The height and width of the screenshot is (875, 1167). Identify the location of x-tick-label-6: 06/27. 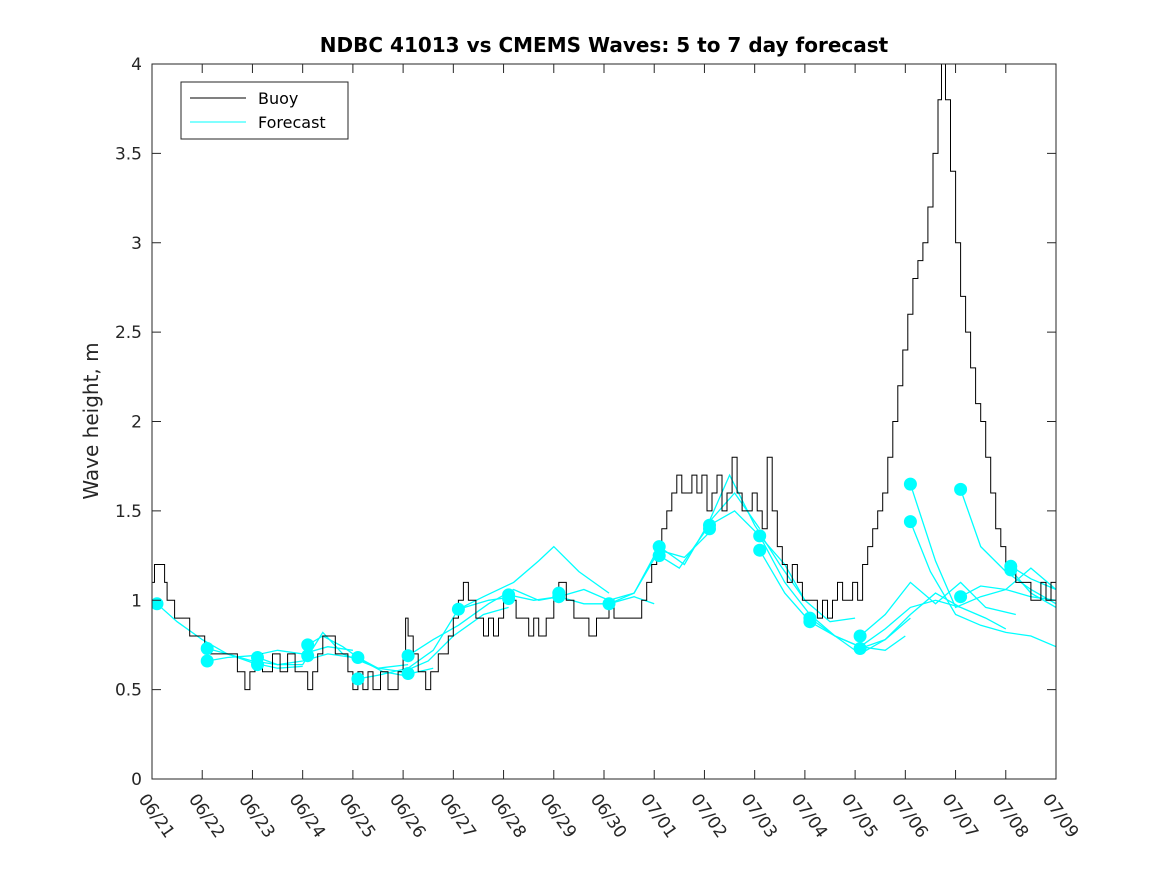
(457, 816).